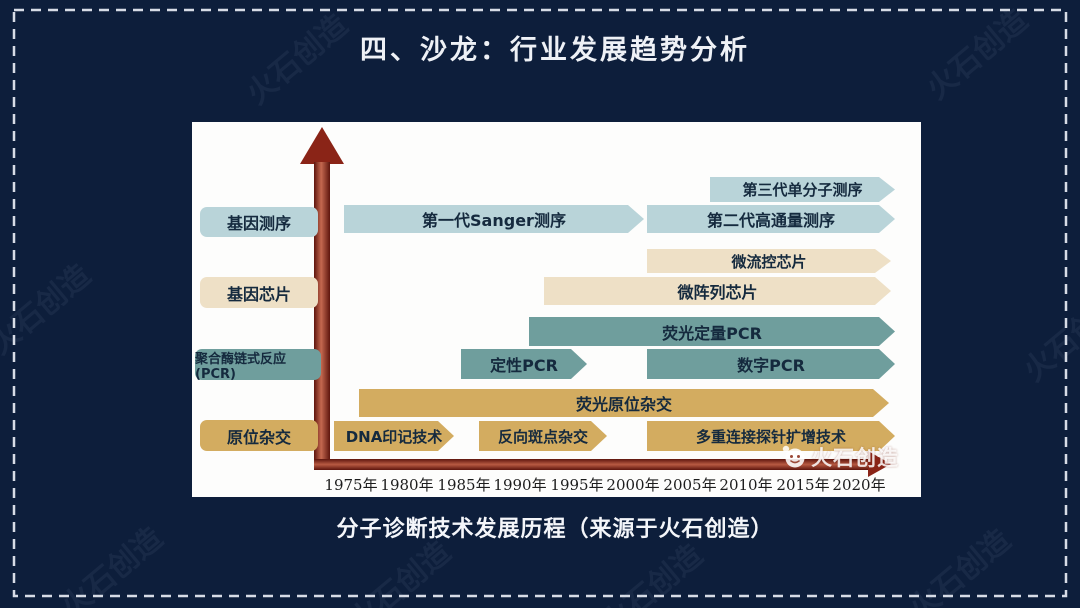  What do you see at coordinates (520, 485) in the screenshot?
I see `x-tick-1990: 1990年` at bounding box center [520, 485].